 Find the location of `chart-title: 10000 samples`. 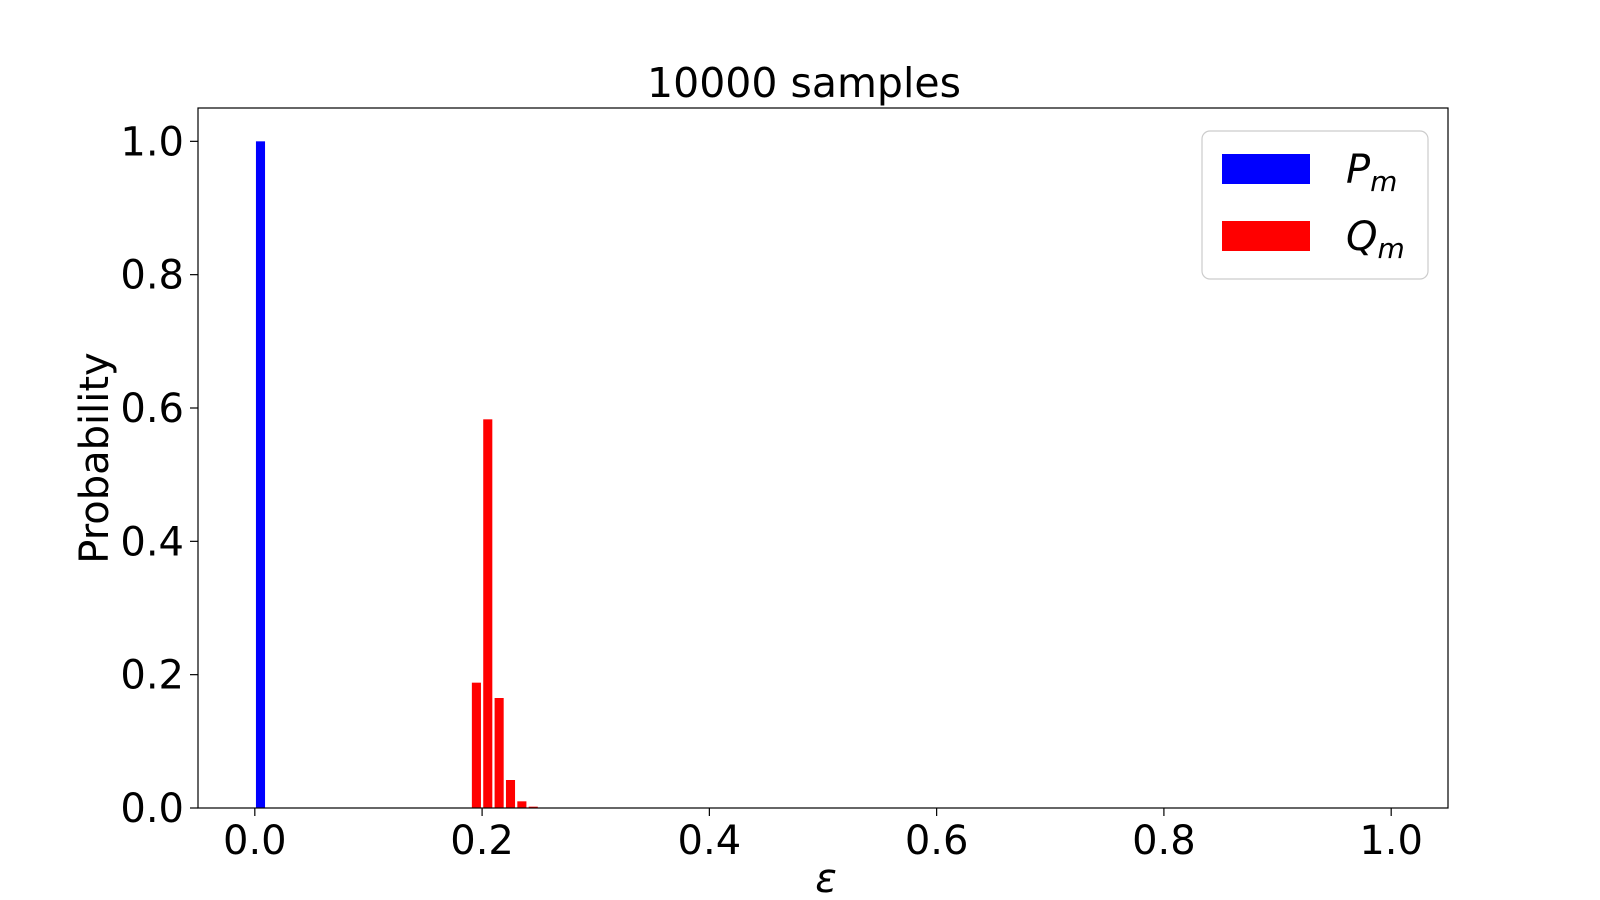

chart-title: 10000 samples is located at coordinates (804, 83).